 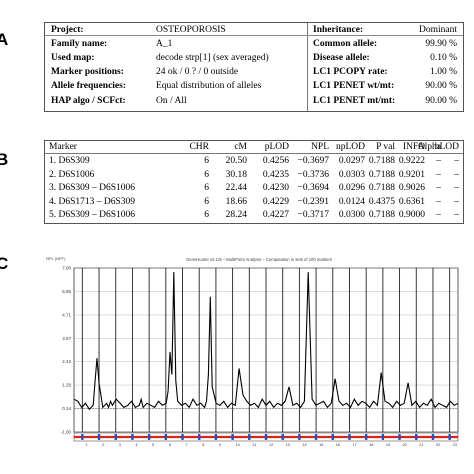 I want to click on y-tick-label: 0.14, so click(x=66, y=408).